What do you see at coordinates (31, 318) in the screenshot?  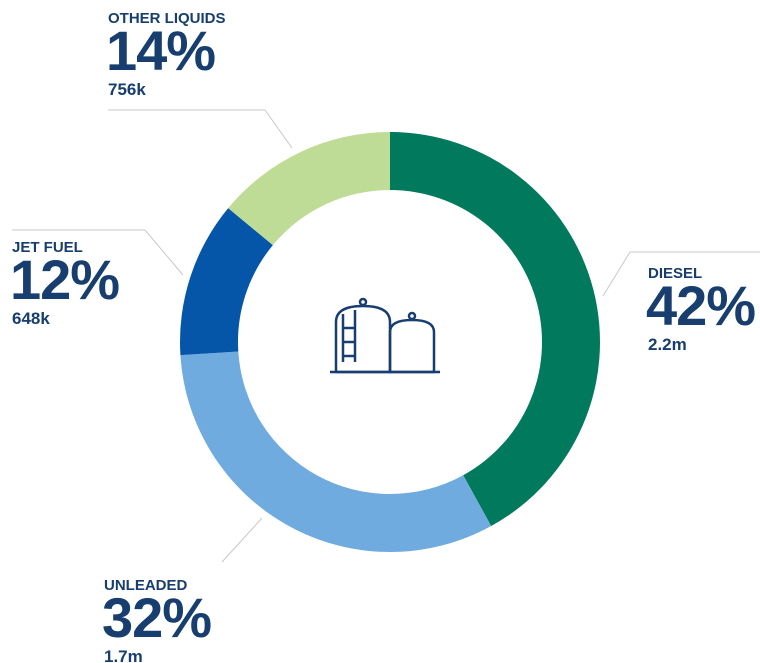 I see `sub-label: 648k` at bounding box center [31, 318].